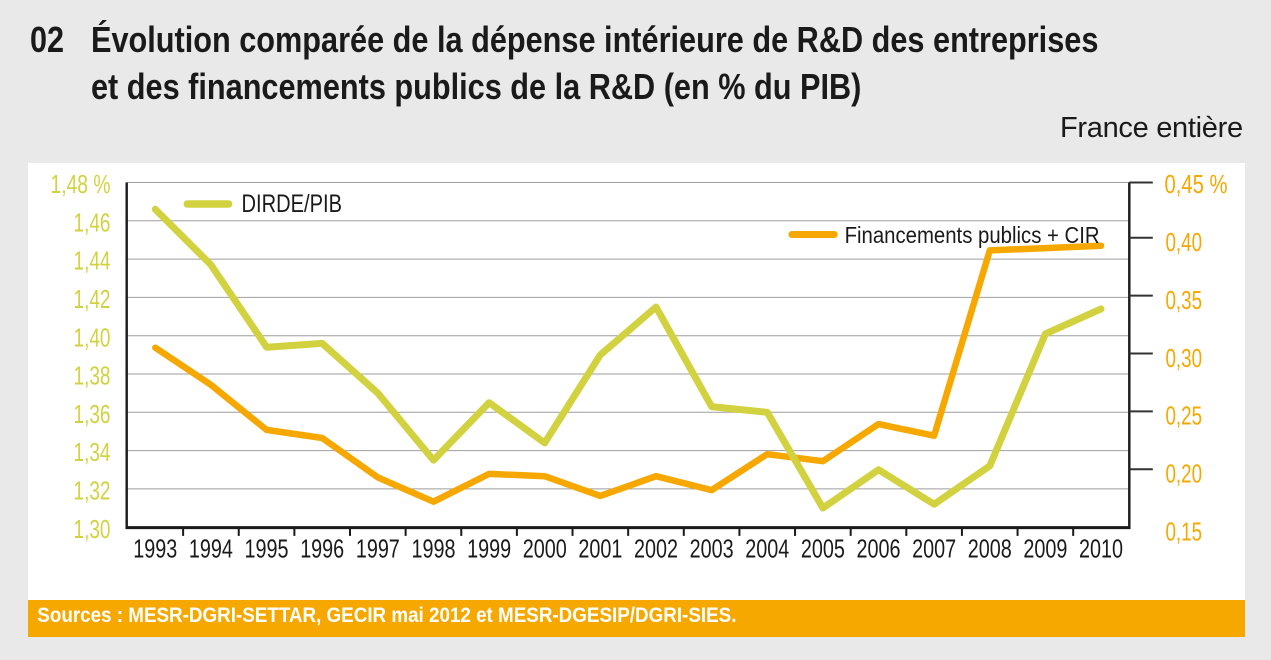  I want to click on svg-text: 2000, so click(545, 548).